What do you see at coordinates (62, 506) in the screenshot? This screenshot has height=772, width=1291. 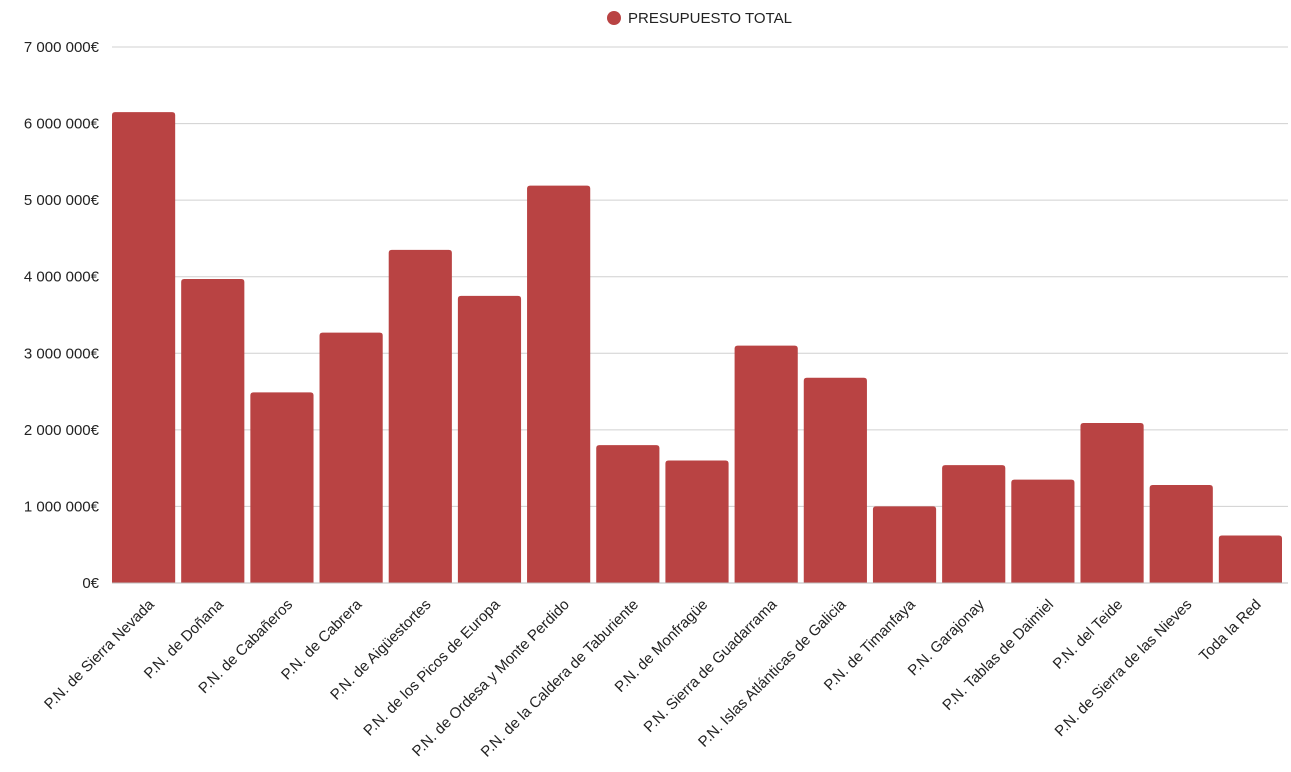 I see `y-tick-label: 1 000 000€` at bounding box center [62, 506].